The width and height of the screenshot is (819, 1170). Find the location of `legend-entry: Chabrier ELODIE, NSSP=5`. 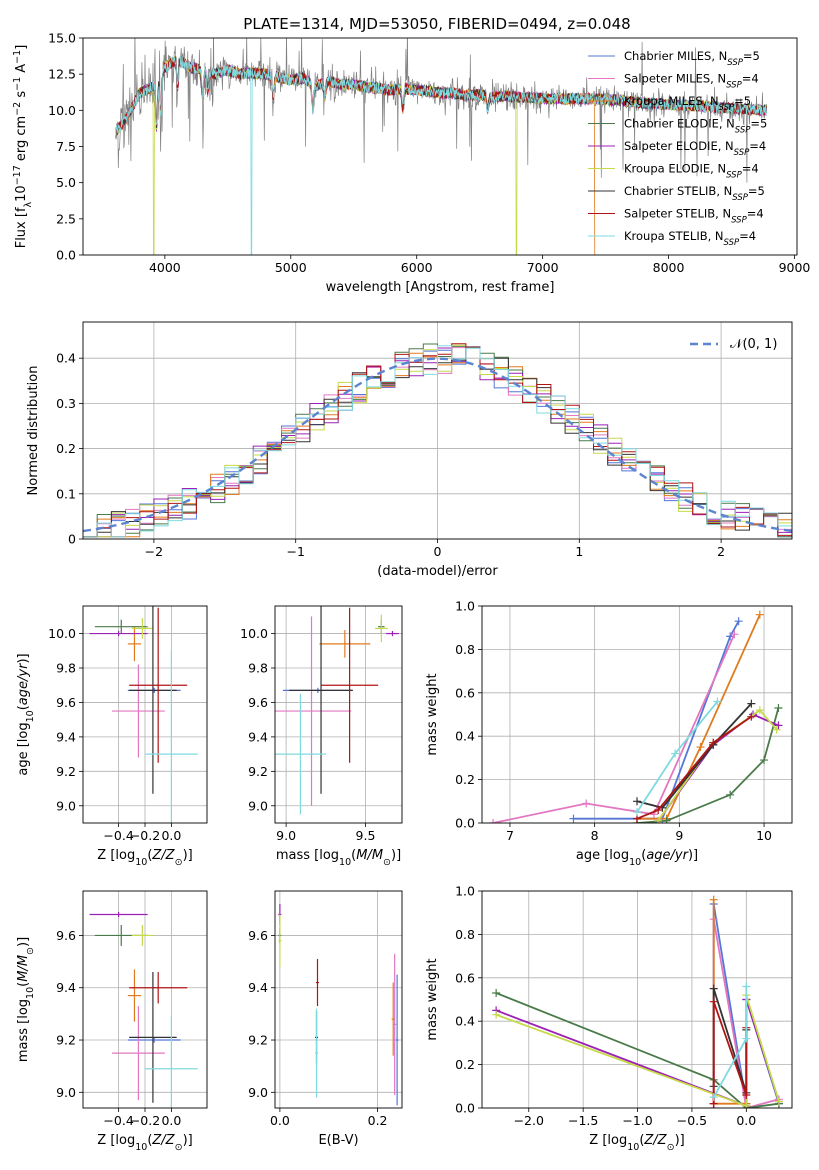

legend-entry: Chabrier ELODIE, NSSP=5 is located at coordinates (695, 126).